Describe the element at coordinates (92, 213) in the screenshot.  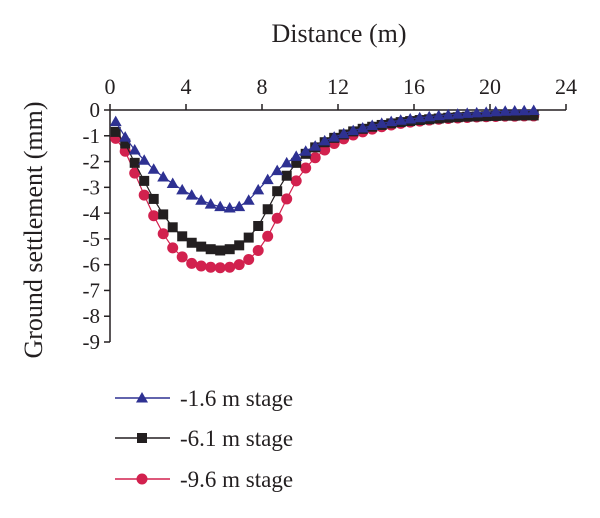
I see `y-tick-label: -4` at that location.